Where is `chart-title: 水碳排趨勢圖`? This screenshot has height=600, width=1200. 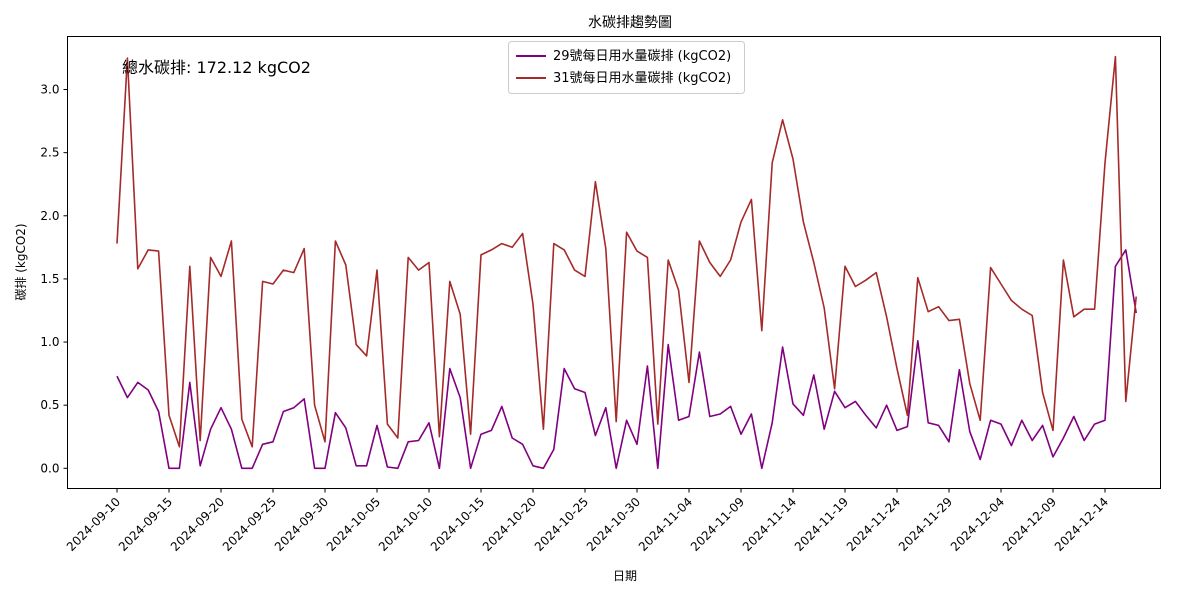 chart-title: 水碳排趨勢圖 is located at coordinates (630, 23).